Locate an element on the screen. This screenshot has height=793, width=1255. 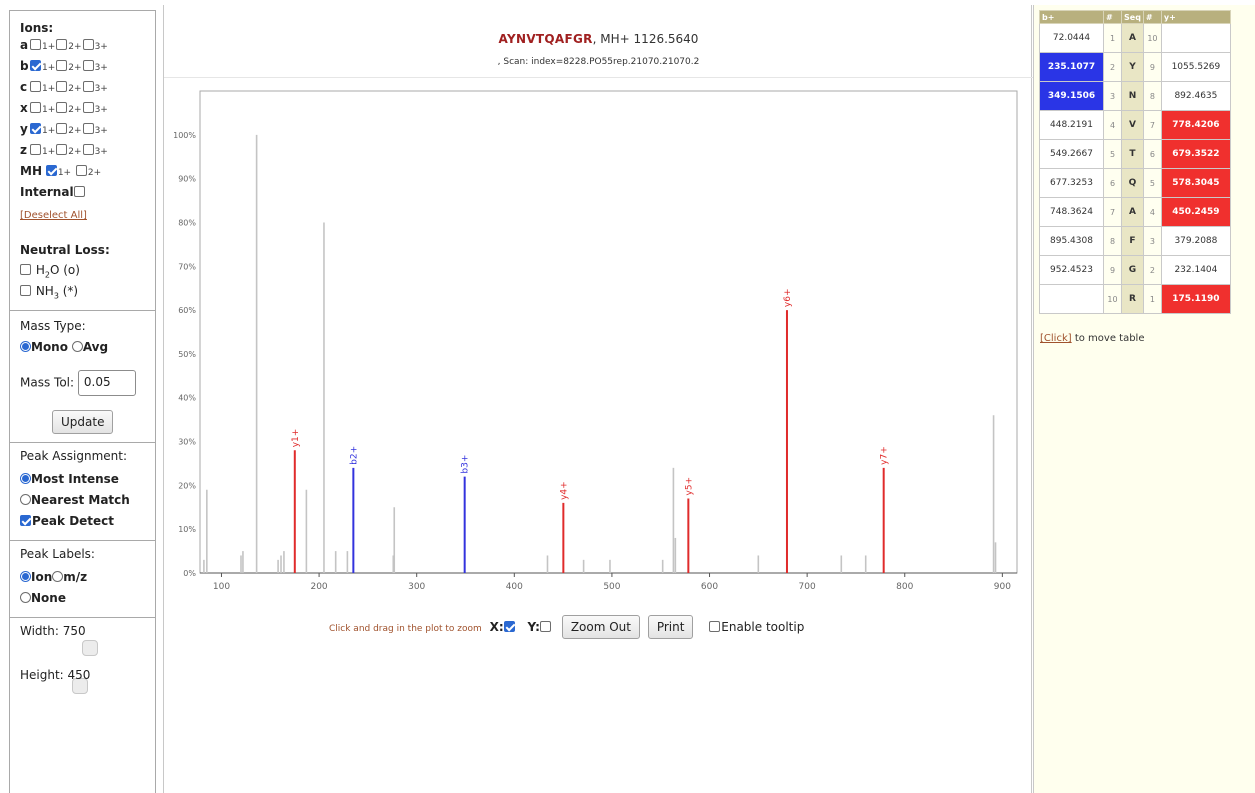
c-ion-charge-1-checkbox is located at coordinates (35, 86).